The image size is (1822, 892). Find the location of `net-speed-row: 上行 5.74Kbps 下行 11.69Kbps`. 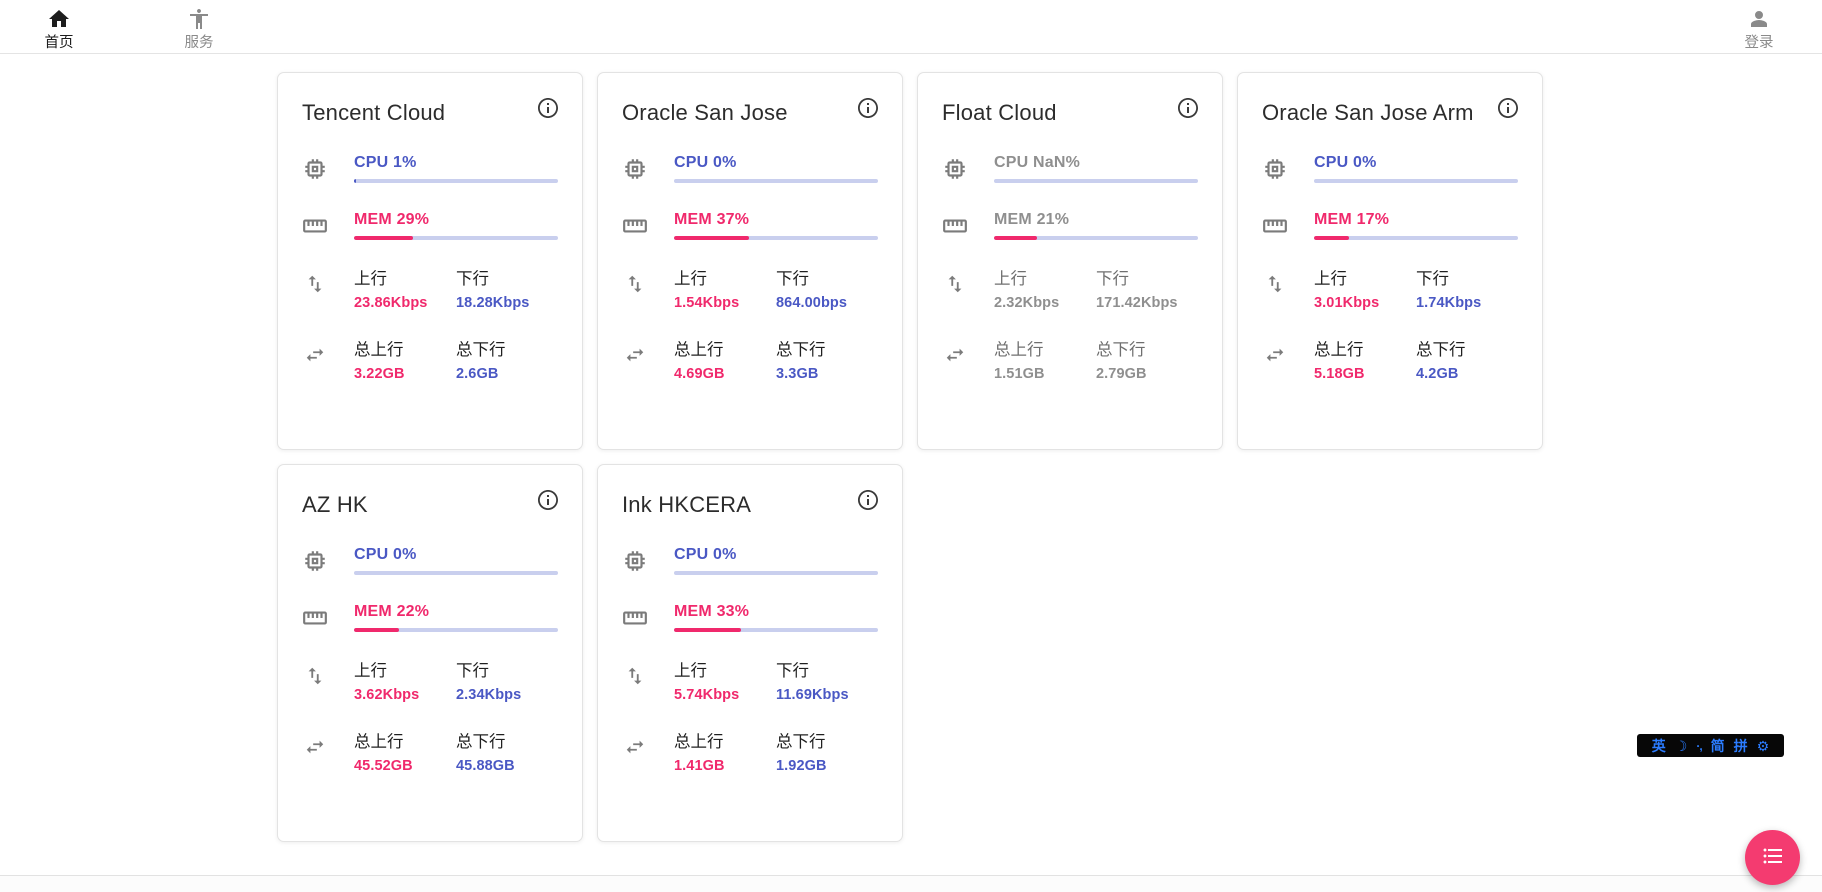

net-speed-row: 上行 5.74Kbps 下行 11.69Kbps is located at coordinates (750, 680).